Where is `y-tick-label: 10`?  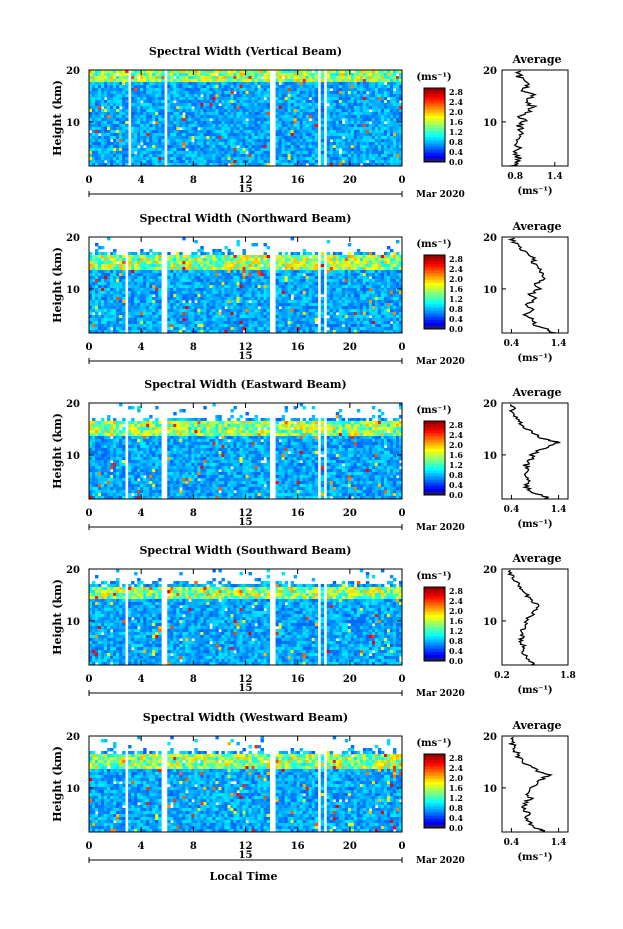
y-tick-label: 10 is located at coordinates (73, 123).